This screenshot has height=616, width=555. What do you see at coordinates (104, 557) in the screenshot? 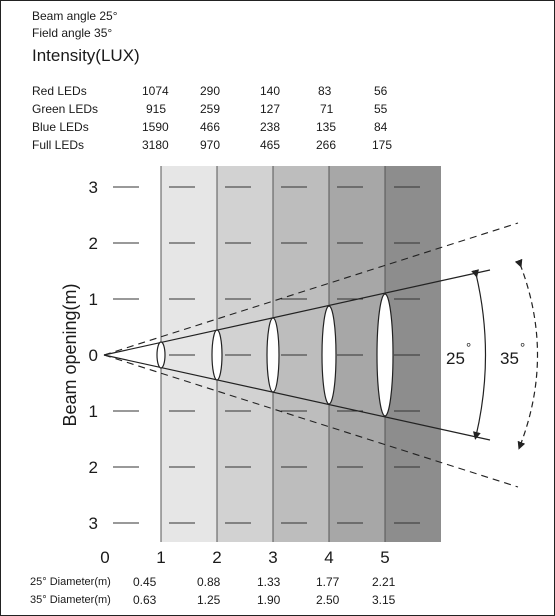
I see `x-tick-label: 0` at bounding box center [104, 557].